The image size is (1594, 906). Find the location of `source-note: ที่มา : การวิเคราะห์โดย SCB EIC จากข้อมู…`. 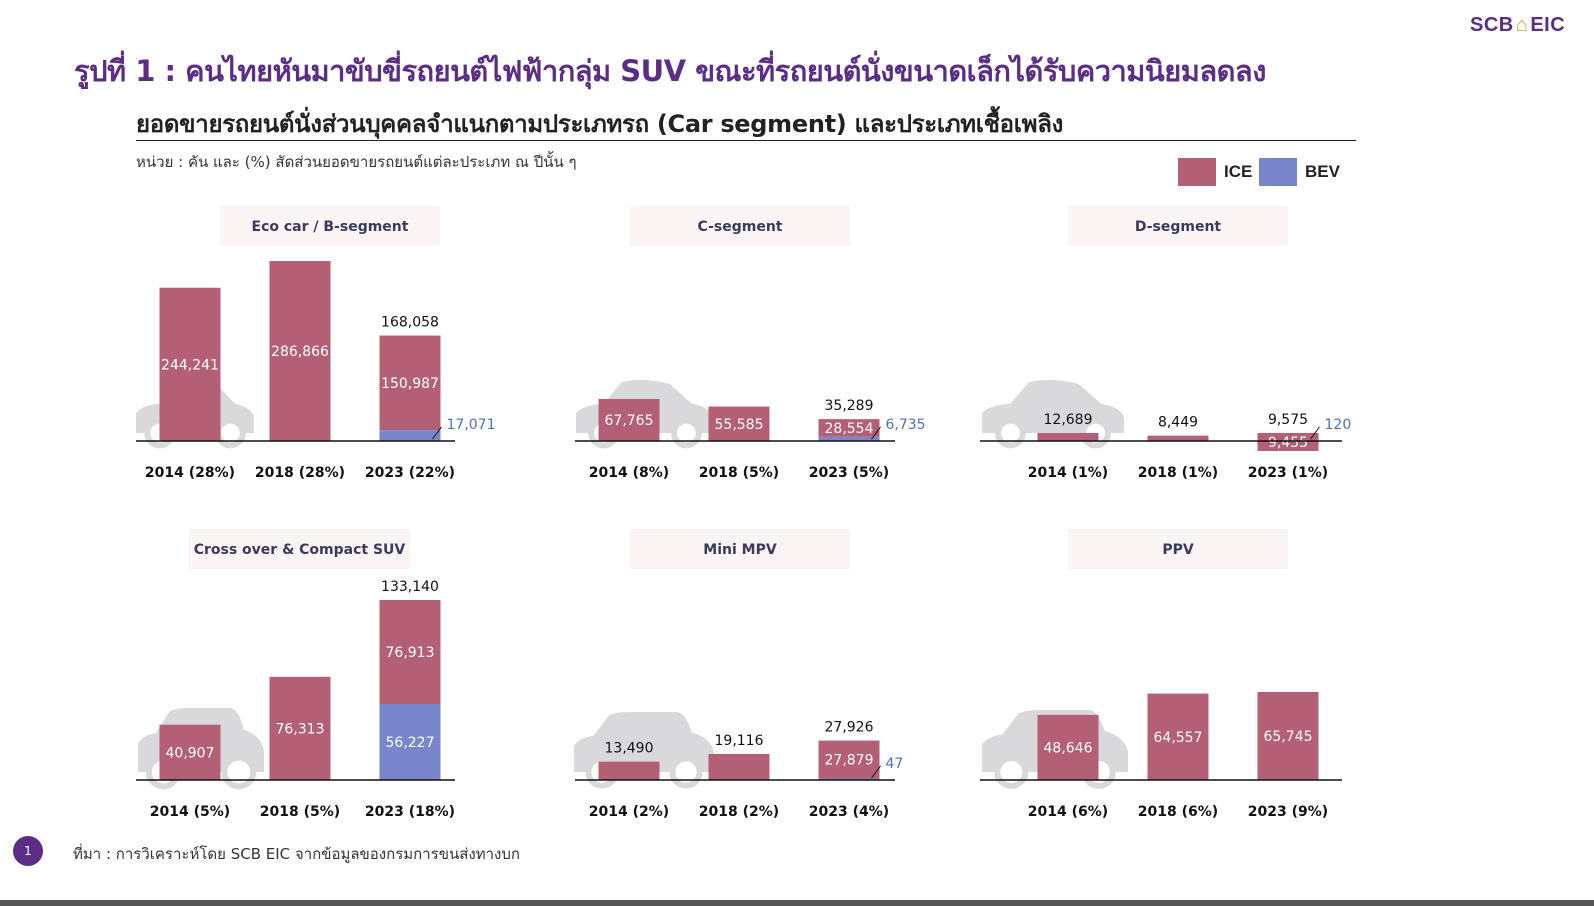

source-note: ที่มา : การวิเคราะห์โดย SCB EIC จากข้อมู… is located at coordinates (296, 854).